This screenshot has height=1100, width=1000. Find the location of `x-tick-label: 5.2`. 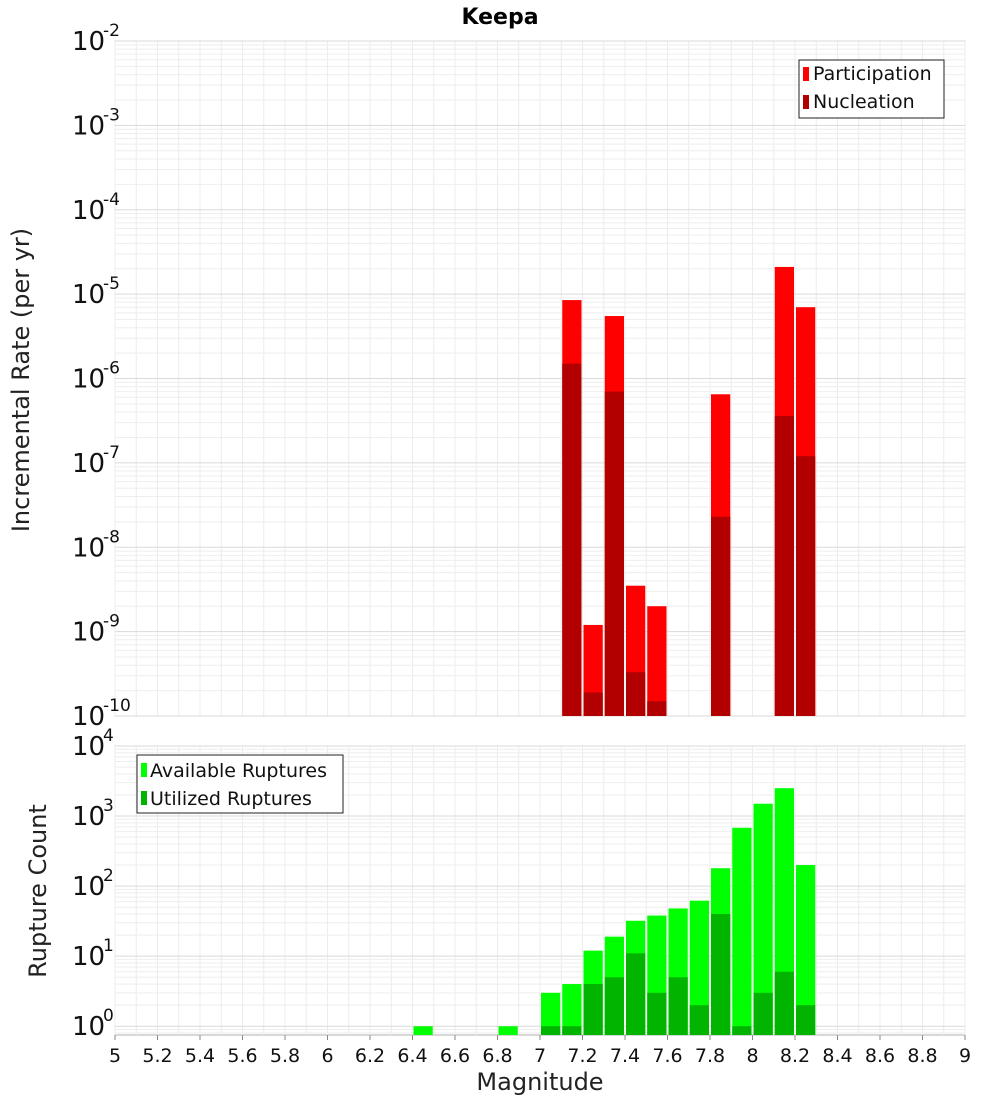

x-tick-label: 5.2 is located at coordinates (157, 1056).